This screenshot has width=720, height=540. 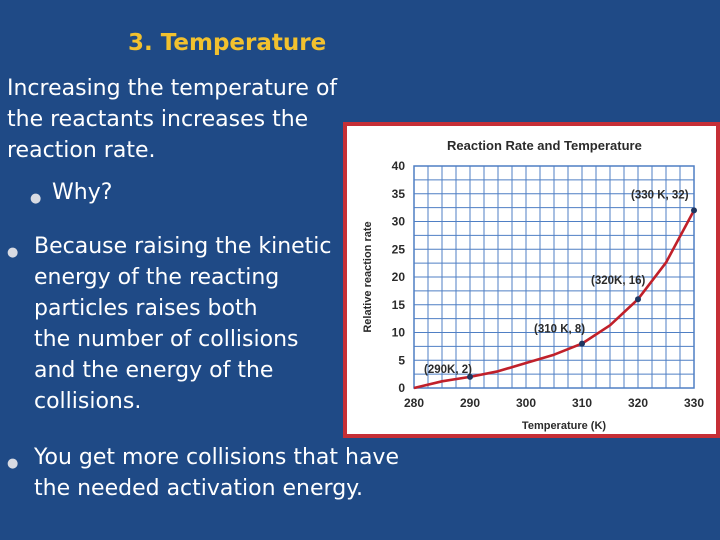 I want to click on x-tick-label: 280, so click(x=414, y=403).